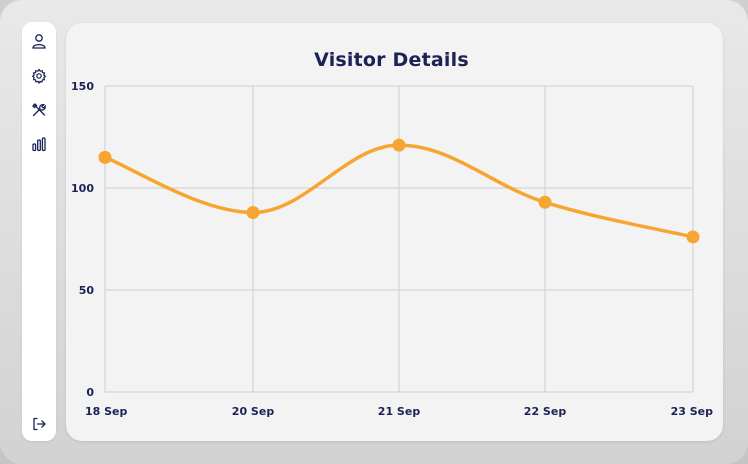  Describe the element at coordinates (39, 41) in the screenshot. I see `user-icon` at that location.